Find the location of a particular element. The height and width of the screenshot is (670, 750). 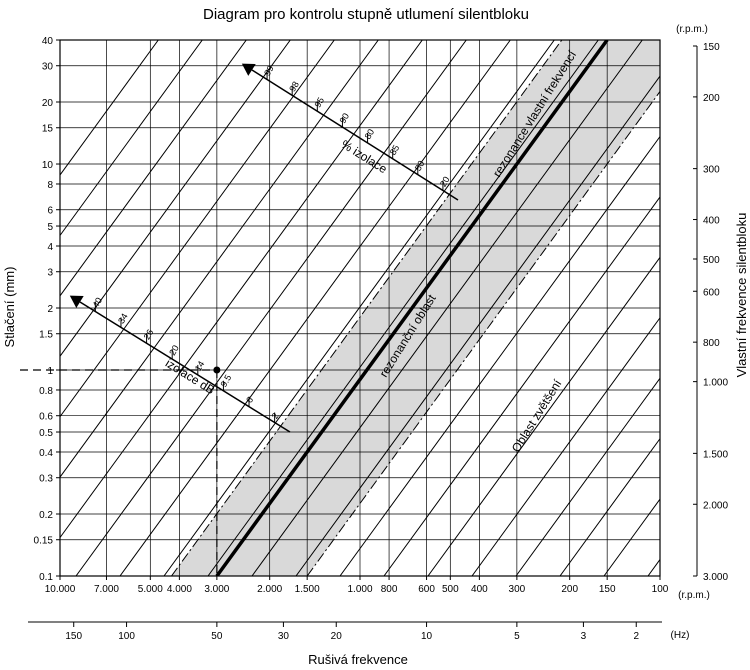

db-scale-tick-label: 20 is located at coordinates (174, 350).